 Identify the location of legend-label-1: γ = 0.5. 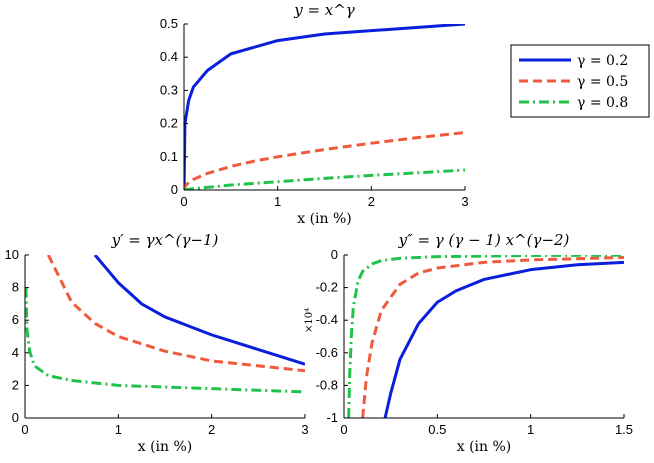
(602, 82).